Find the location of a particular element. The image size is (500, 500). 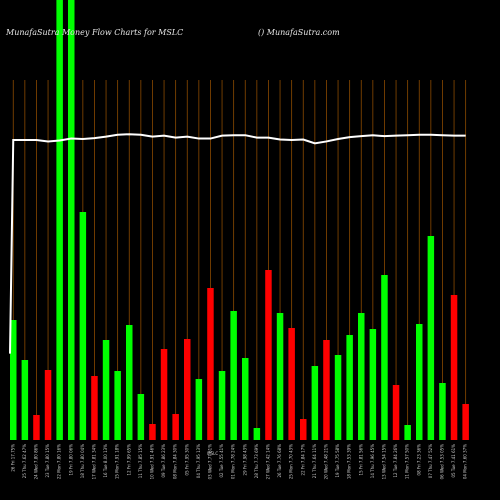

x-tick-label: 19 Fri 7.80 06% is located at coordinates (70, 460).